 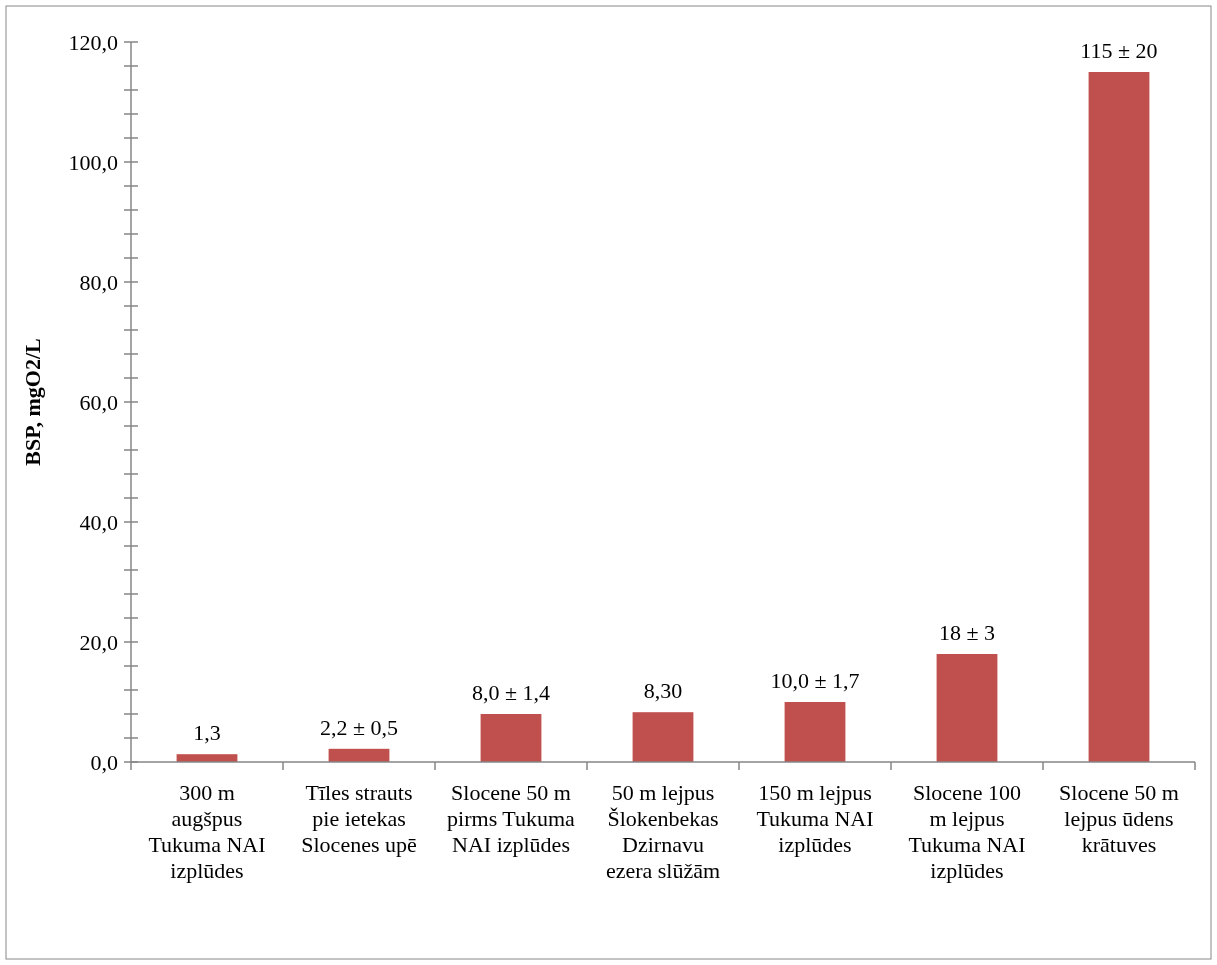 I want to click on data-label: 115 ± 20, so click(x=1119, y=50).